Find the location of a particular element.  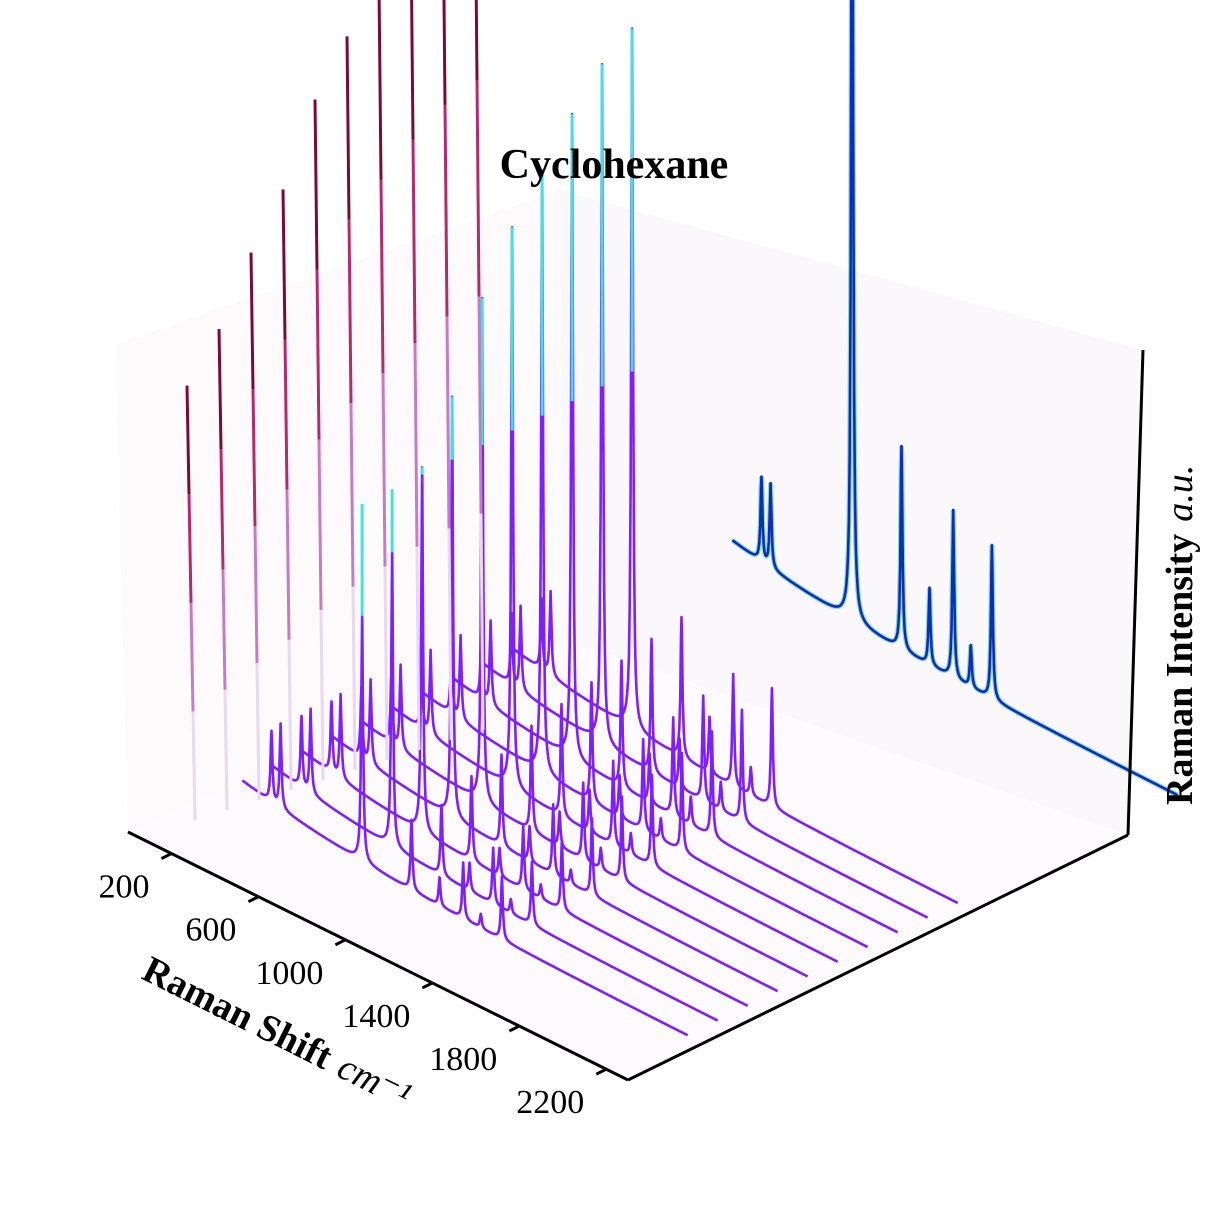

x-tick-label: 600 is located at coordinates (210, 930).